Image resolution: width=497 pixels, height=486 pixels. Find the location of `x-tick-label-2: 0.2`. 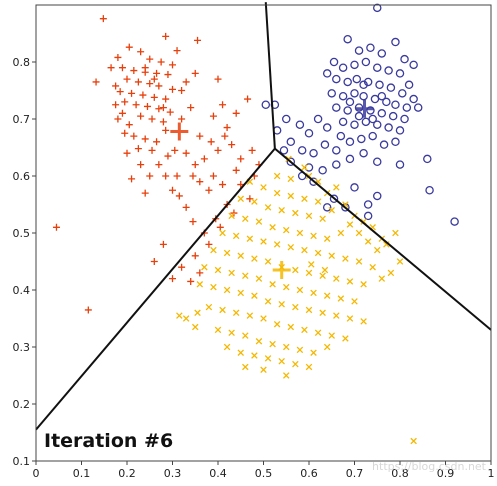

x-tick-label-2: 0.2 is located at coordinates (127, 473).